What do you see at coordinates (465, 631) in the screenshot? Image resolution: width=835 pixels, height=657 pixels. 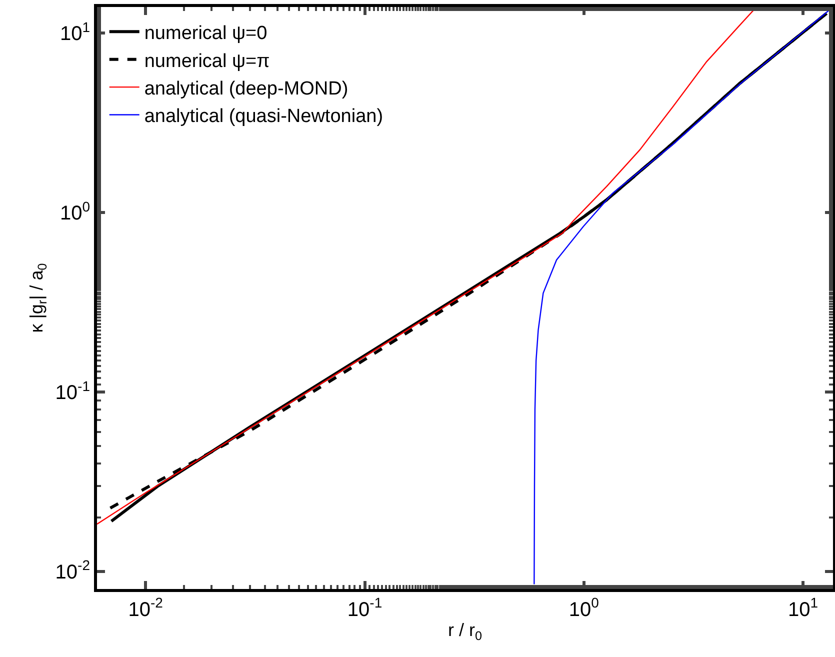 I see `x-axis-title: r / r$_{0}$` at bounding box center [465, 631].